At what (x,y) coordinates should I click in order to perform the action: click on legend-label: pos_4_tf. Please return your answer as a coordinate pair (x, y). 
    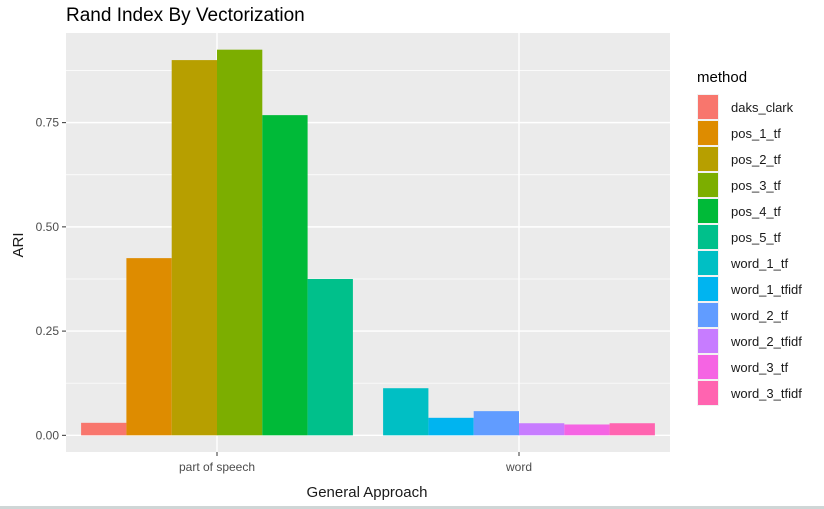
    Looking at the image, I should click on (756, 211).